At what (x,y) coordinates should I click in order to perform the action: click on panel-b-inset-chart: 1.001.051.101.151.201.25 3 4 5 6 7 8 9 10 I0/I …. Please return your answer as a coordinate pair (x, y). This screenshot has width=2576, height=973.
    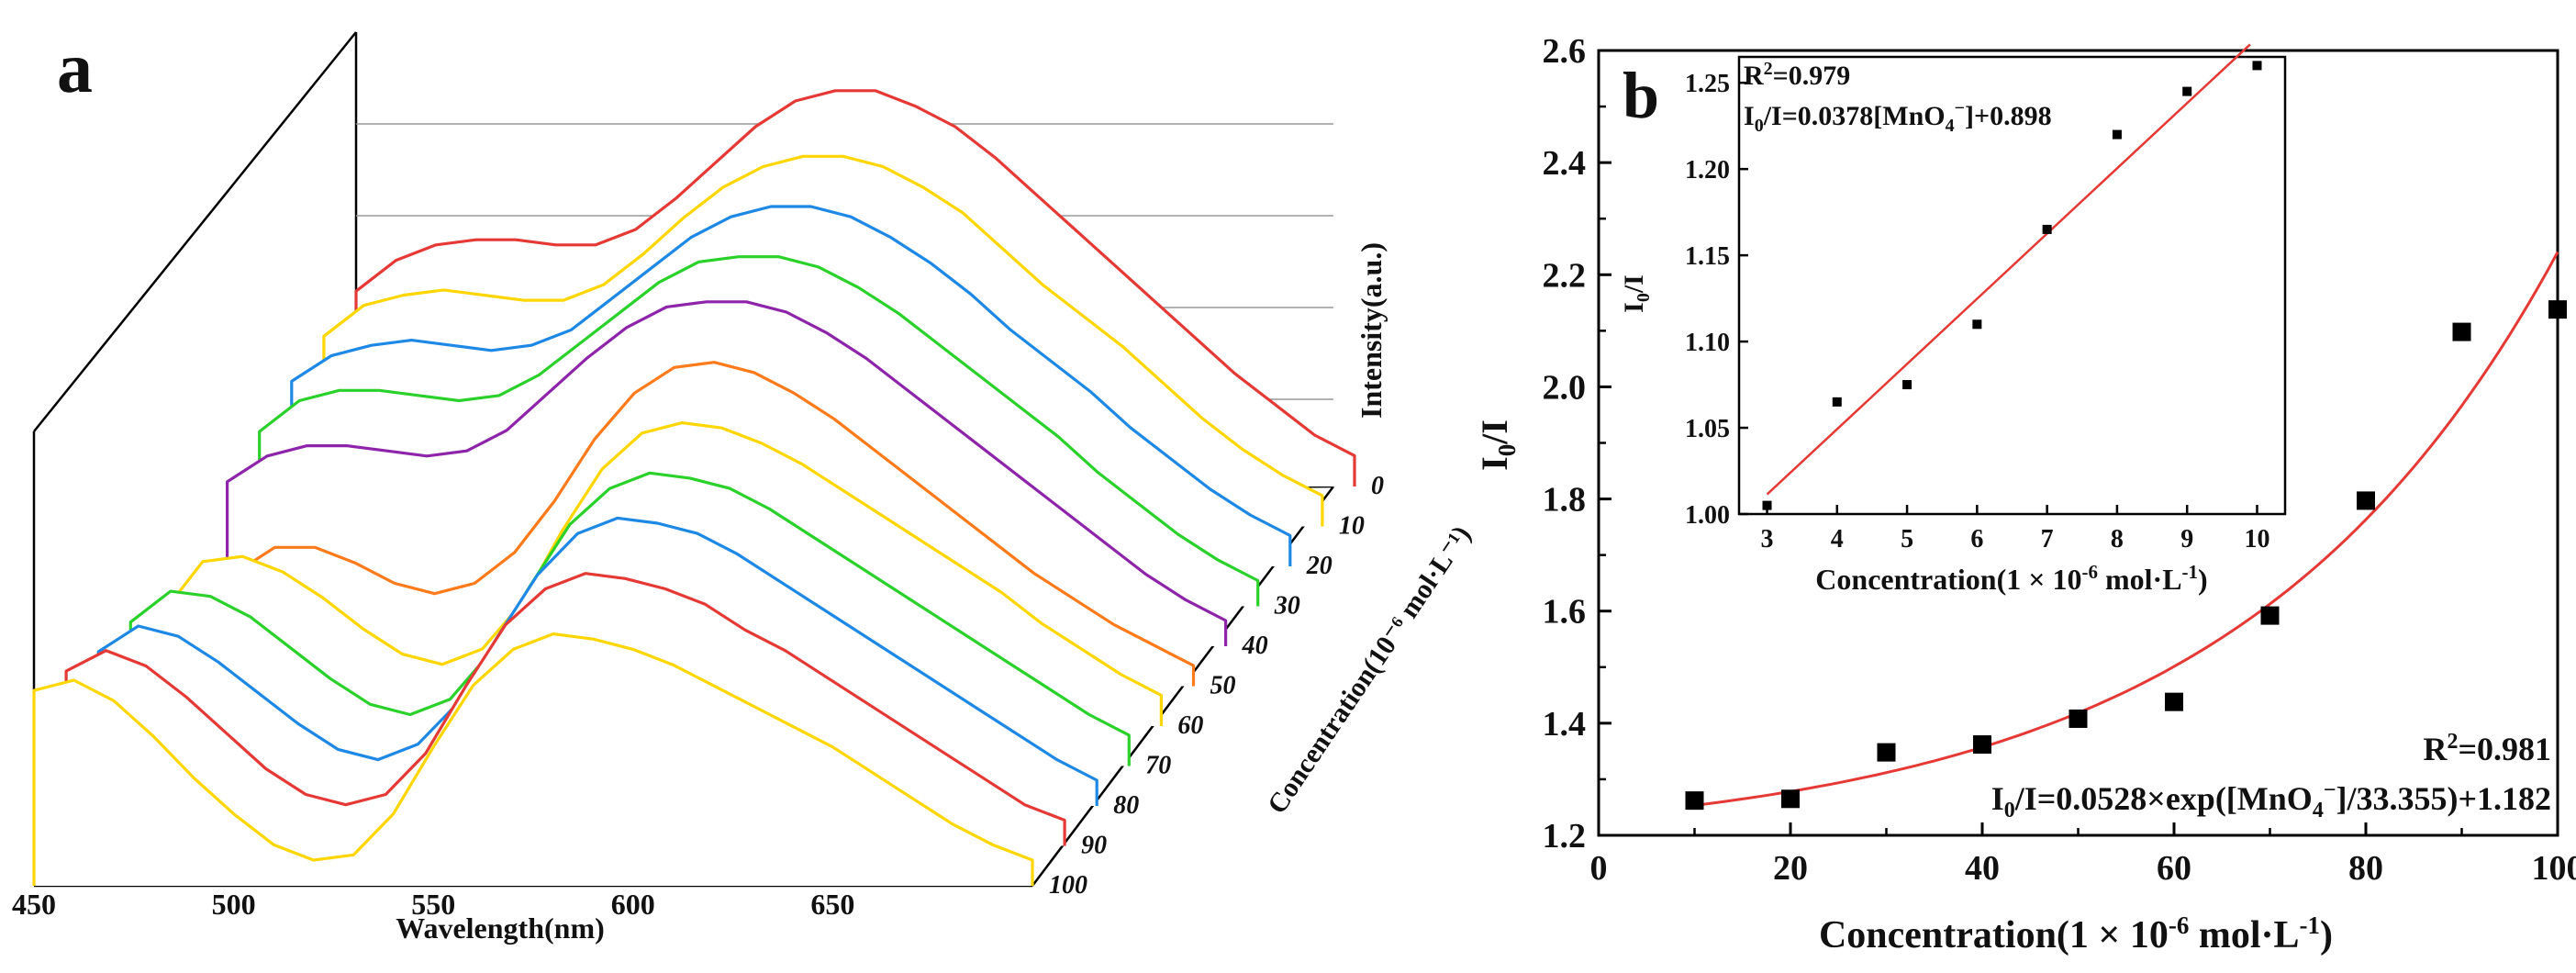
    Looking at the image, I should click on (1953, 320).